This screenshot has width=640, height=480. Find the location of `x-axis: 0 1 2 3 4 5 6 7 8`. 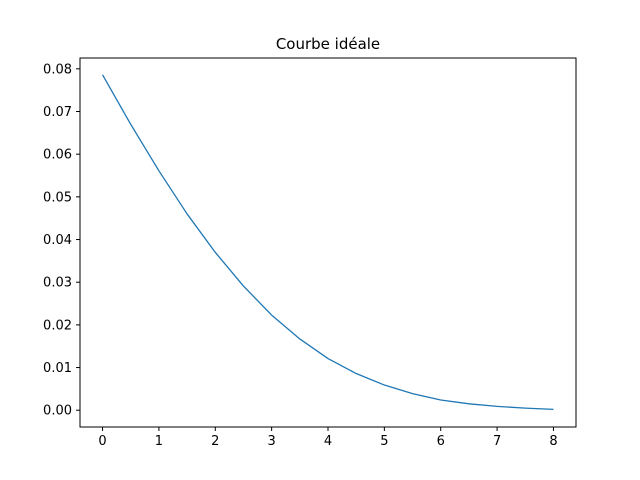

x-axis: 0 1 2 3 4 5 6 7 8 is located at coordinates (328, 438).